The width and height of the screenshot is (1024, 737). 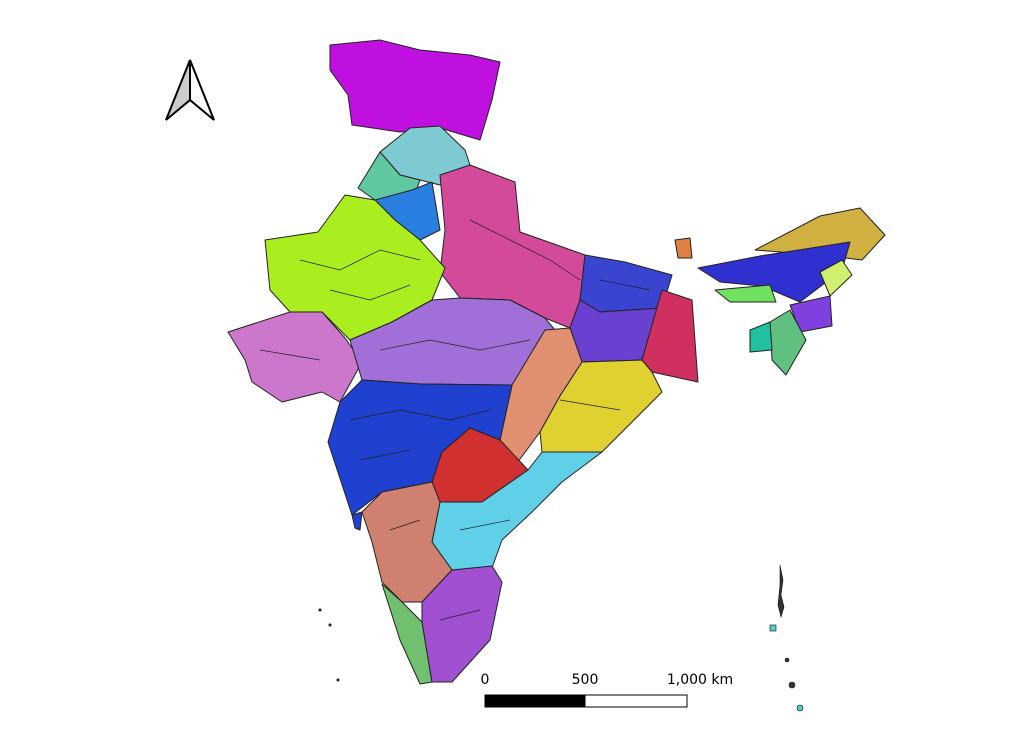 What do you see at coordinates (485, 680) in the screenshot?
I see `scale-label: 0` at bounding box center [485, 680].